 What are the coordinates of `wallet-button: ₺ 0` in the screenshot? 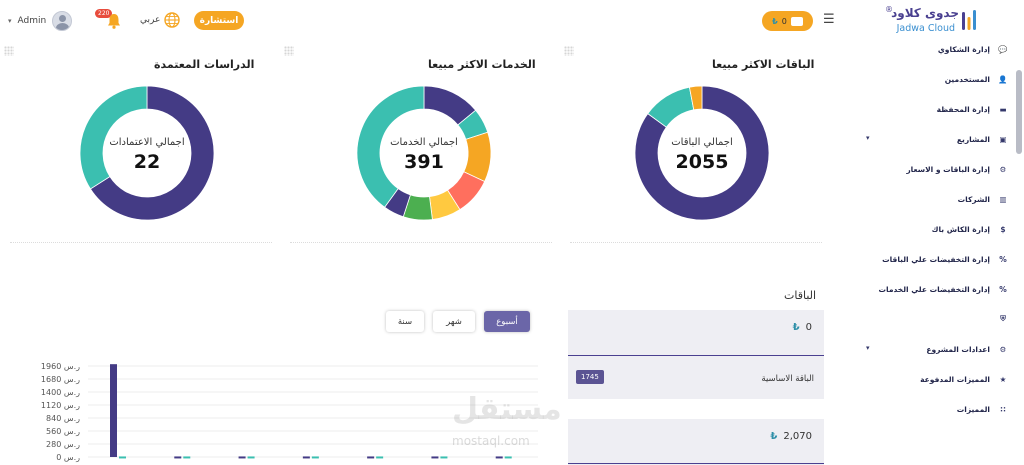 It's located at (787, 21).